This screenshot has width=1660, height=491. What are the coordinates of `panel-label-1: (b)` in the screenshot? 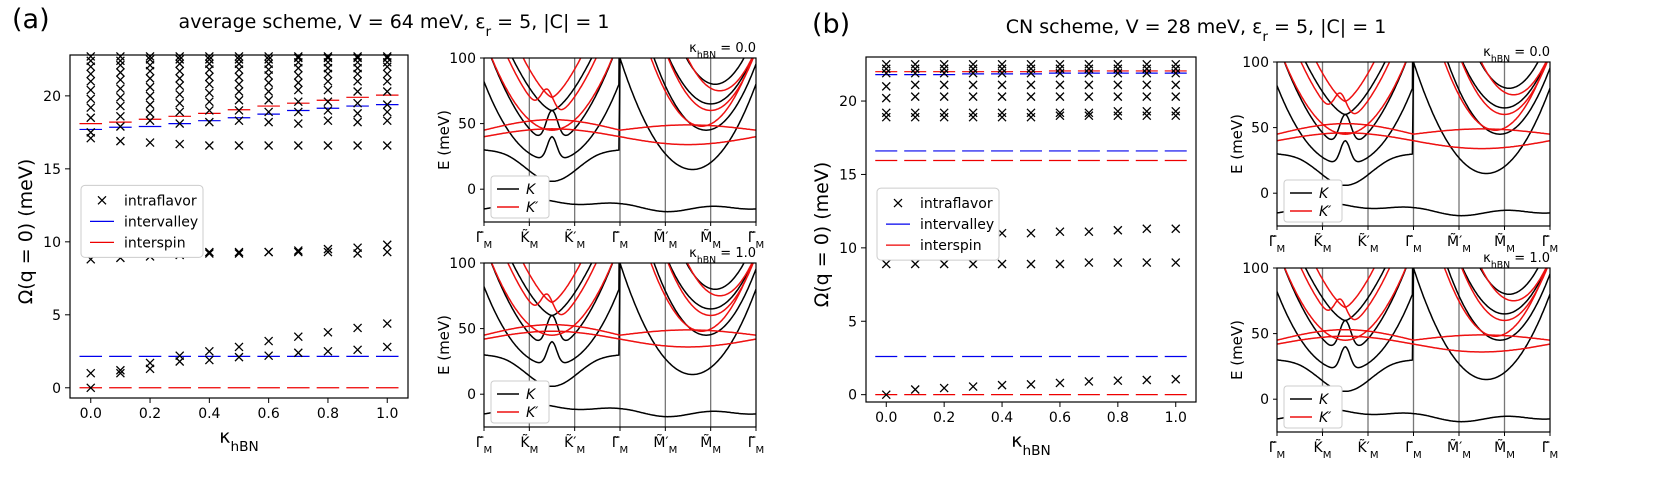 It's located at (831, 24).